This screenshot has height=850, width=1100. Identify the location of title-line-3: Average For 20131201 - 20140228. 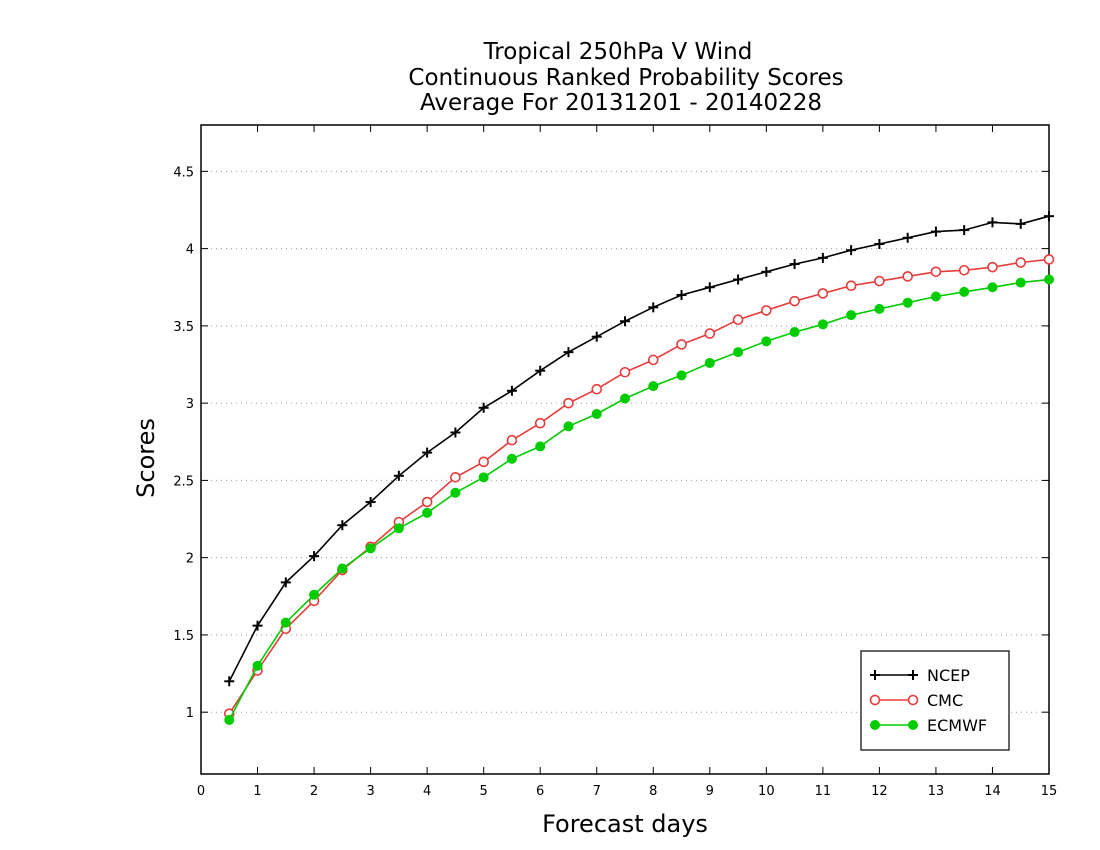
(621, 103).